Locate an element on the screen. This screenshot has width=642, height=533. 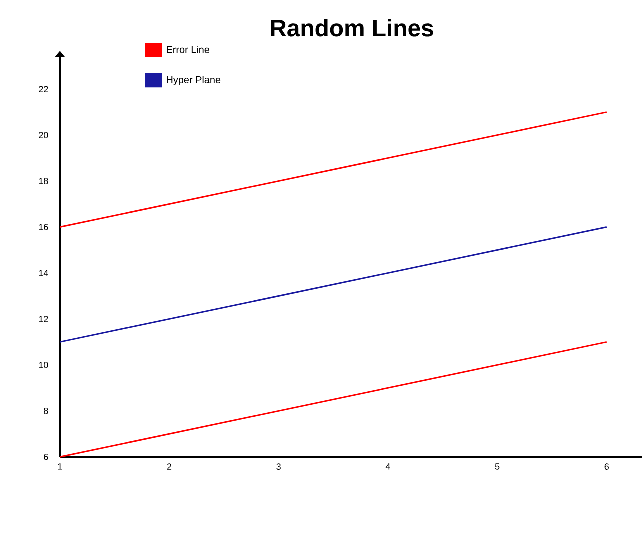
y-tick-label: 6 is located at coordinates (46, 457).